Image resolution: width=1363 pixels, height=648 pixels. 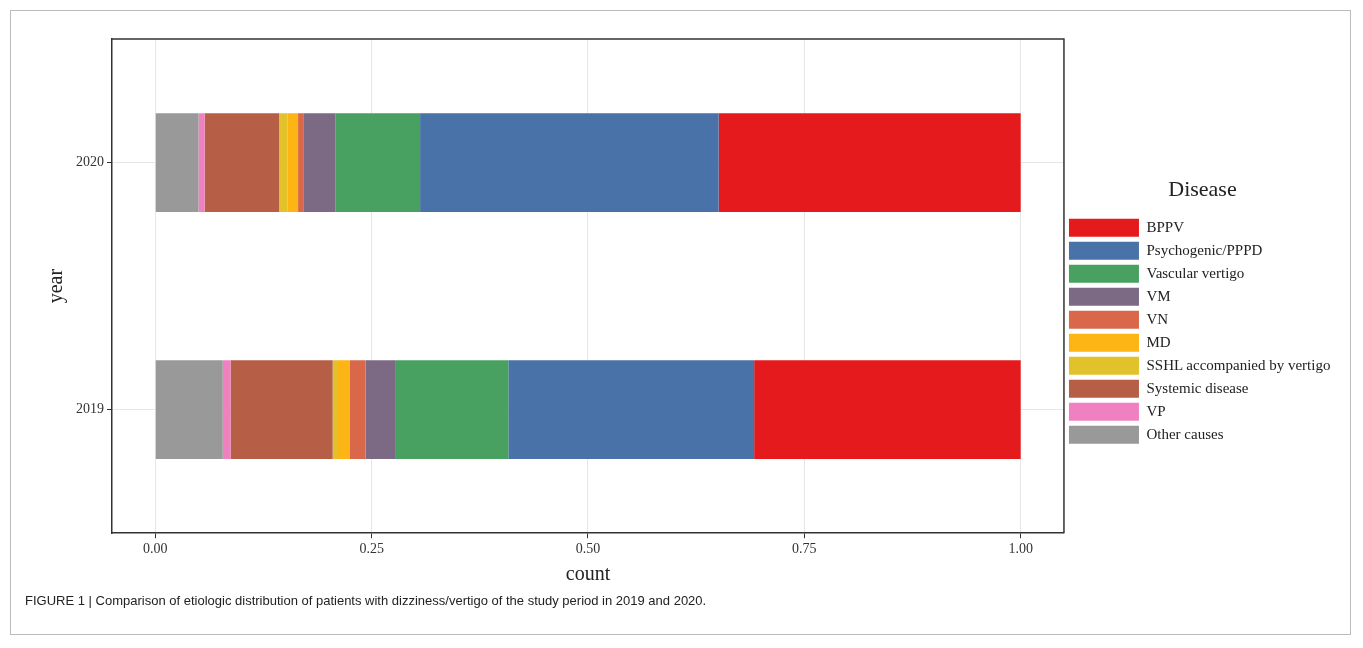 I want to click on legend-label: MD, so click(x=1158, y=341).